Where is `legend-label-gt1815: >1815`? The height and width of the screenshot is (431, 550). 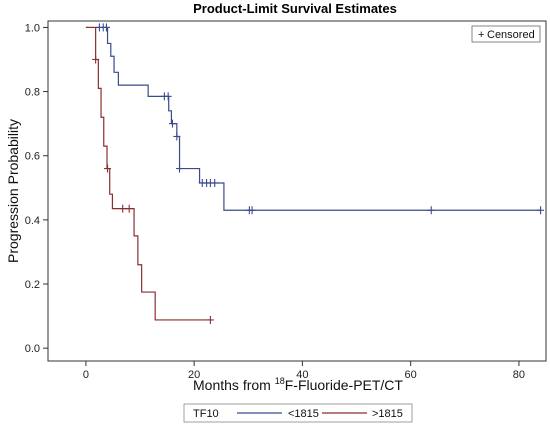
legend-label-gt1815: >1815 is located at coordinates (387, 414).